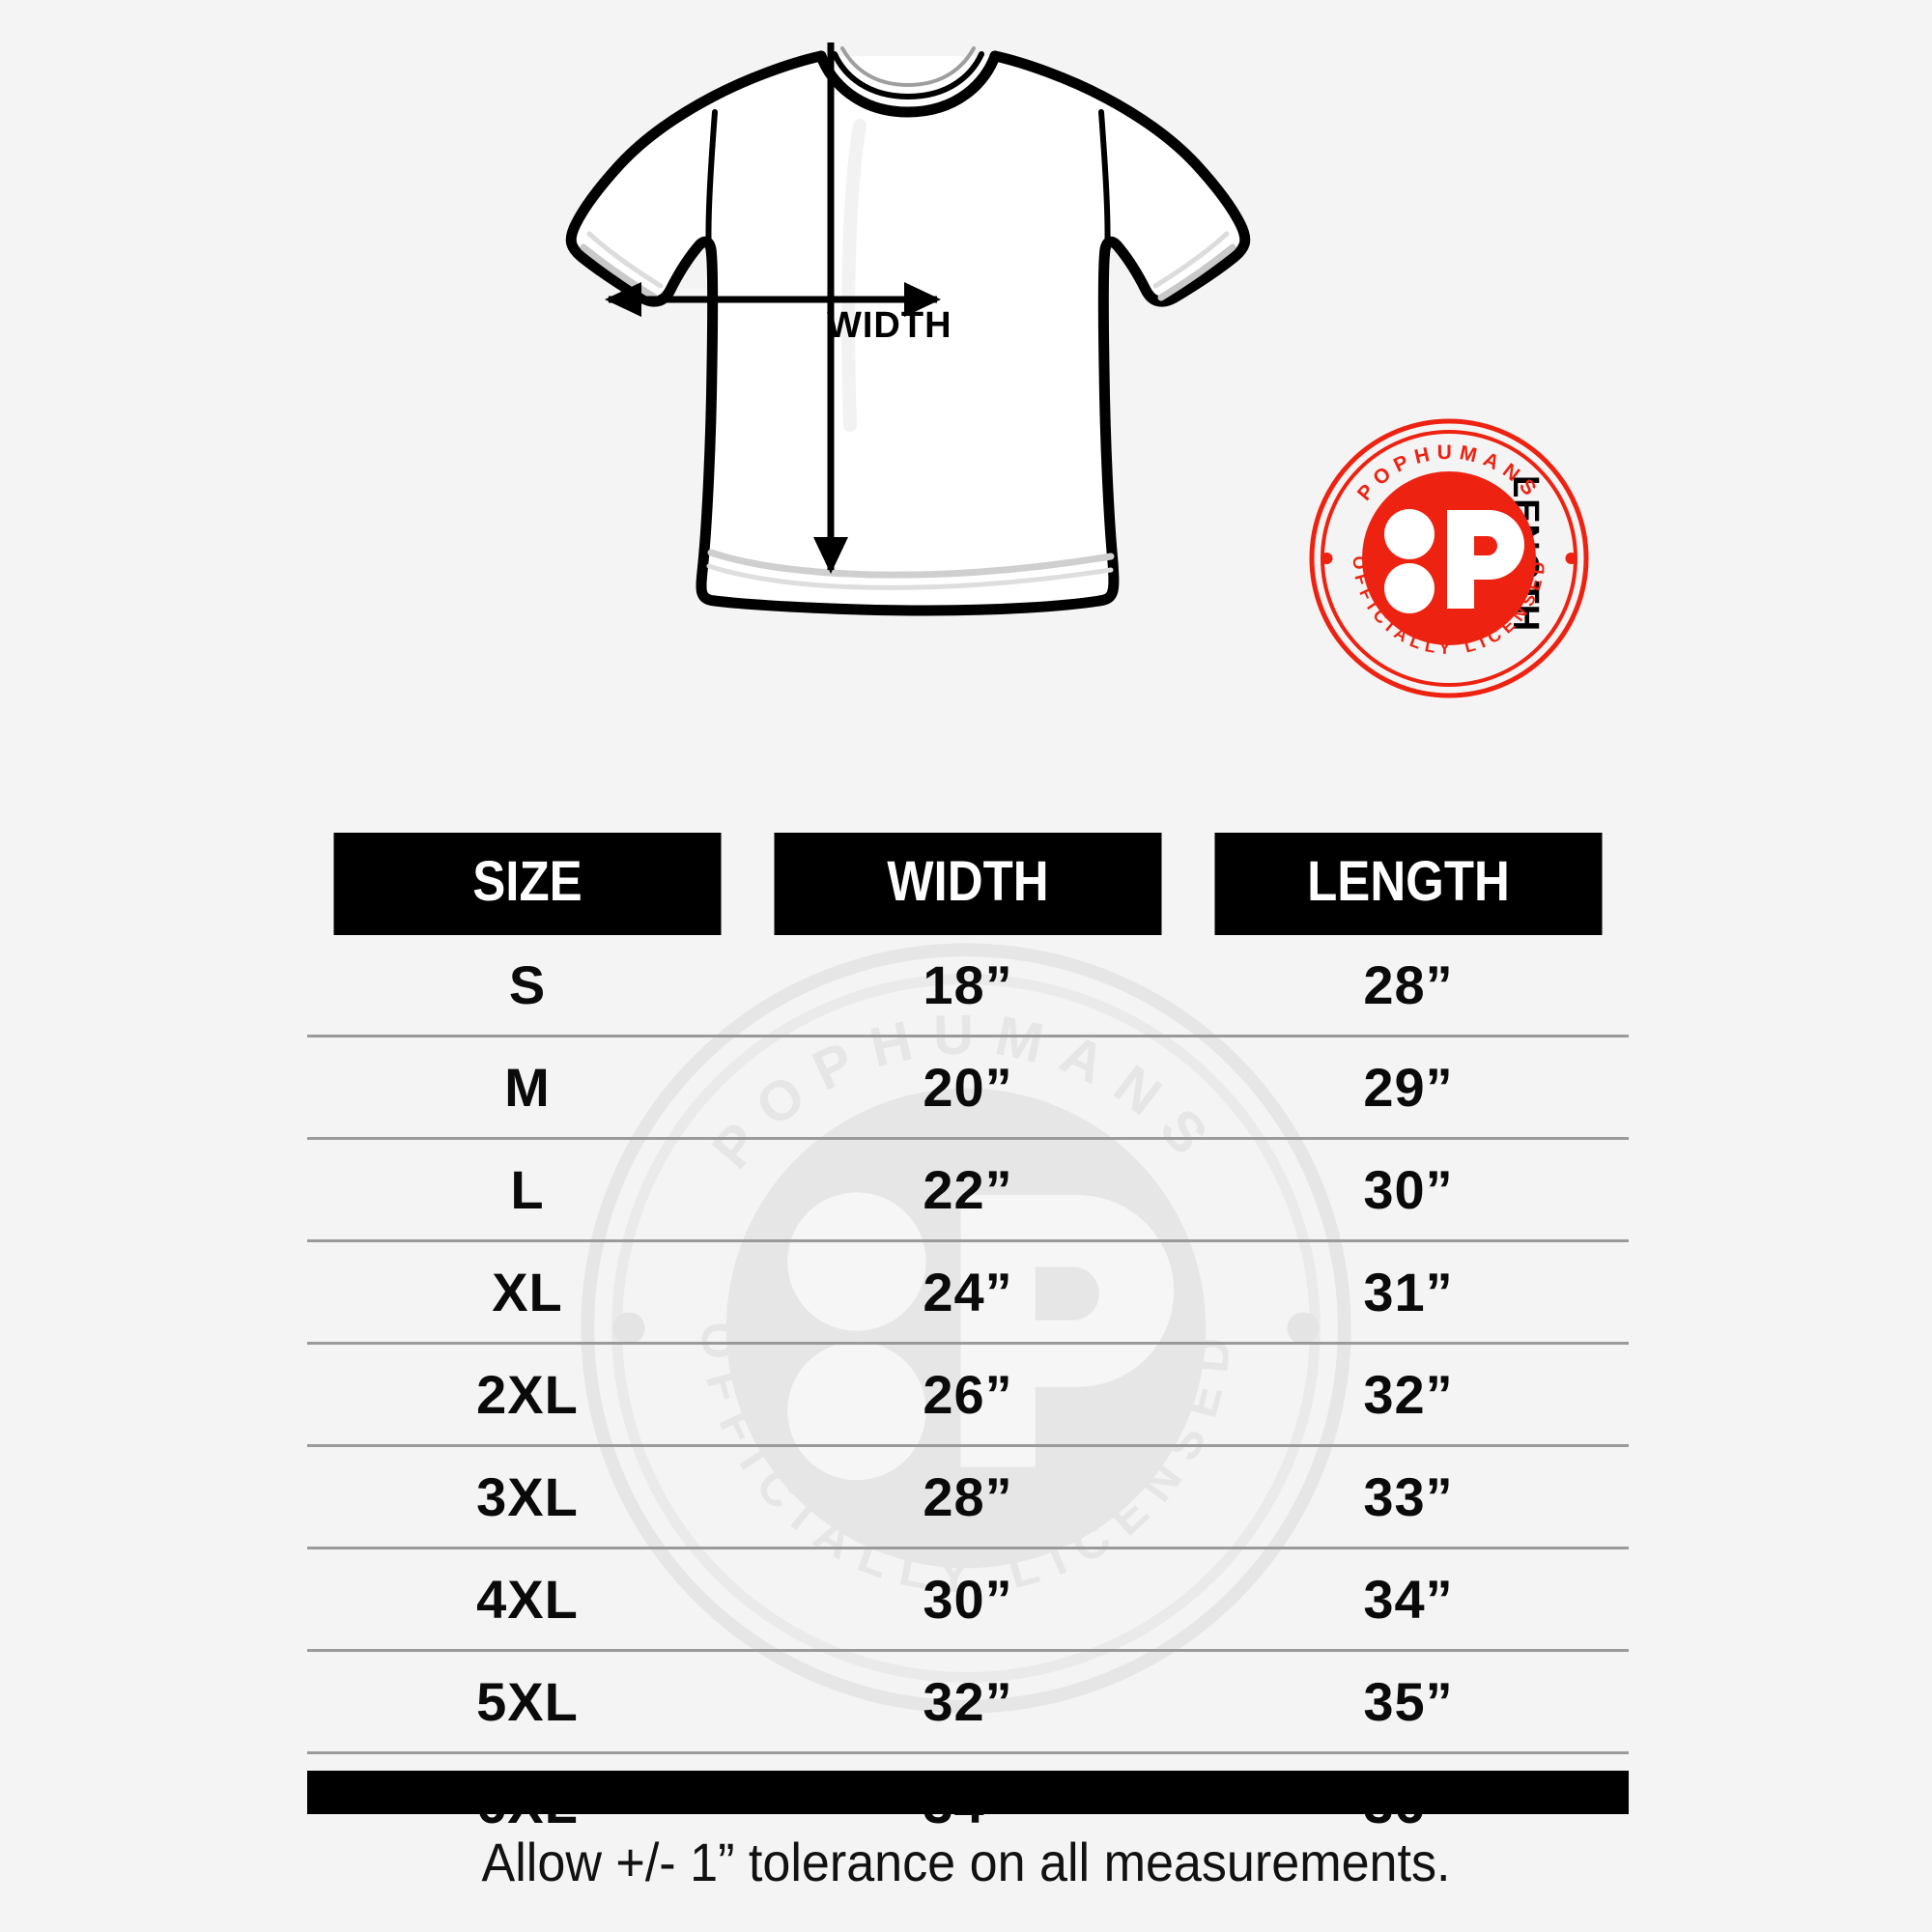  I want to click on width-cell: 28”, so click(967, 1497).